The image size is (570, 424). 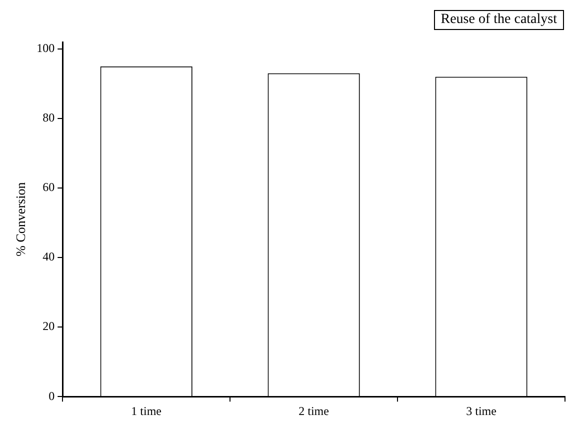 I want to click on x-tick-label: 3 time, so click(x=481, y=411).